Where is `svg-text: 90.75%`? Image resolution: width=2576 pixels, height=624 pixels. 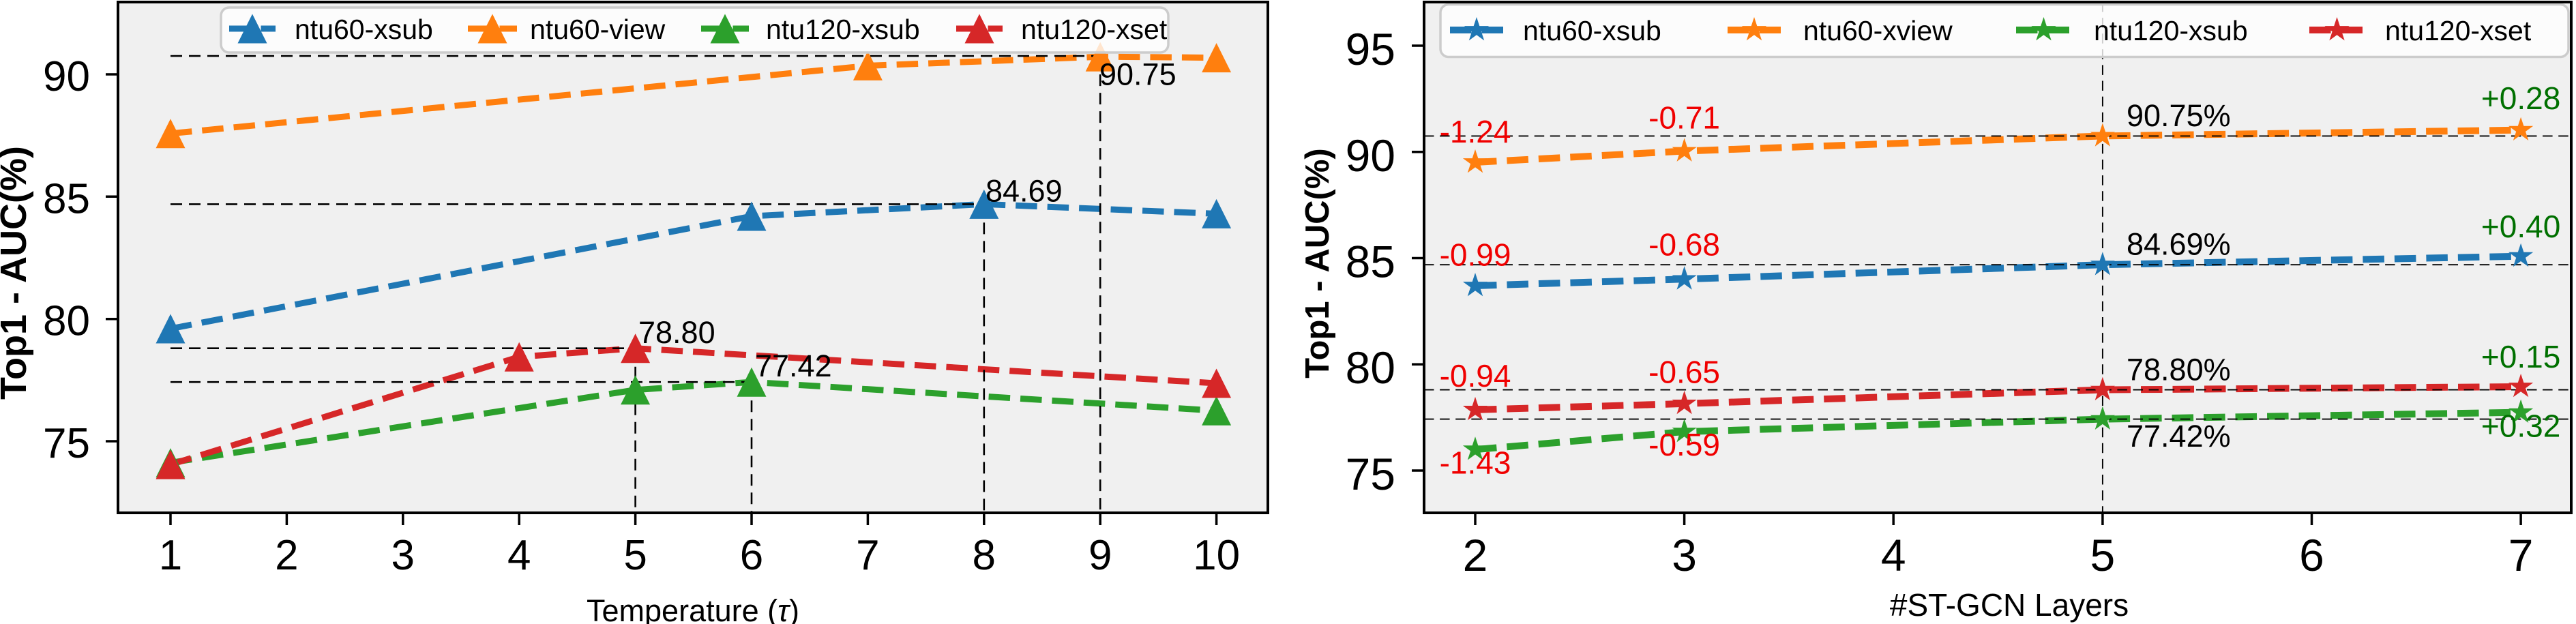
svg-text: 90.75% is located at coordinates (2179, 115).